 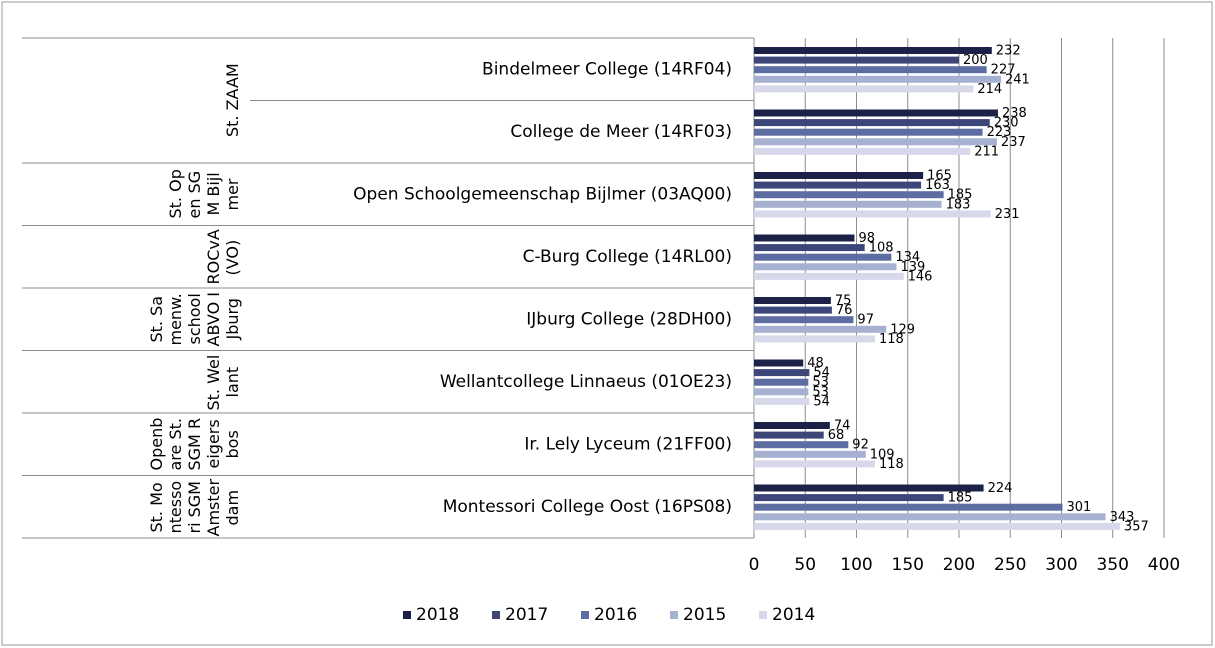 What do you see at coordinates (586, 382) in the screenshot?
I see `category-label: Wellantcollege Linnaeus (01OE23)` at bounding box center [586, 382].